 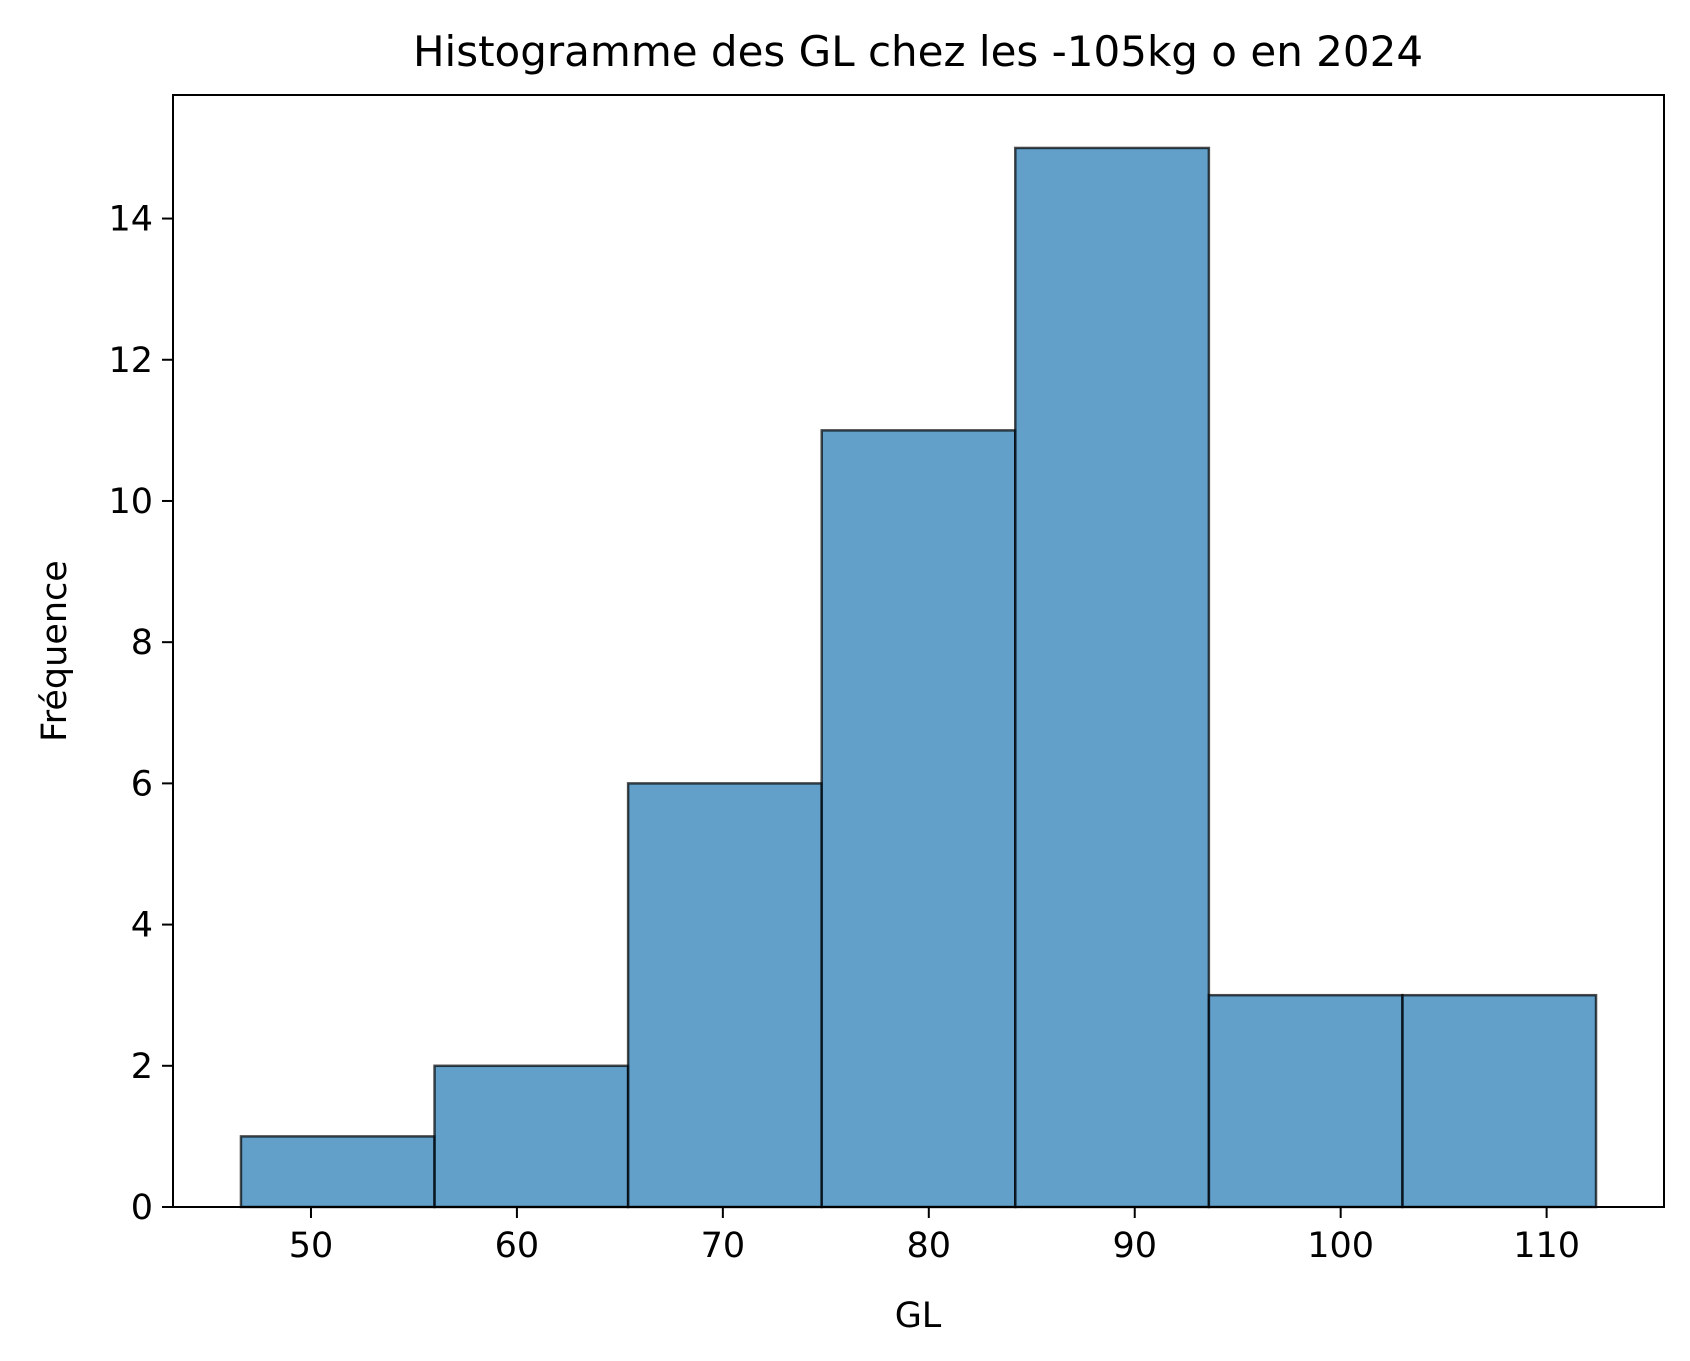 I want to click on y-tick-label: 8, so click(x=142, y=643).